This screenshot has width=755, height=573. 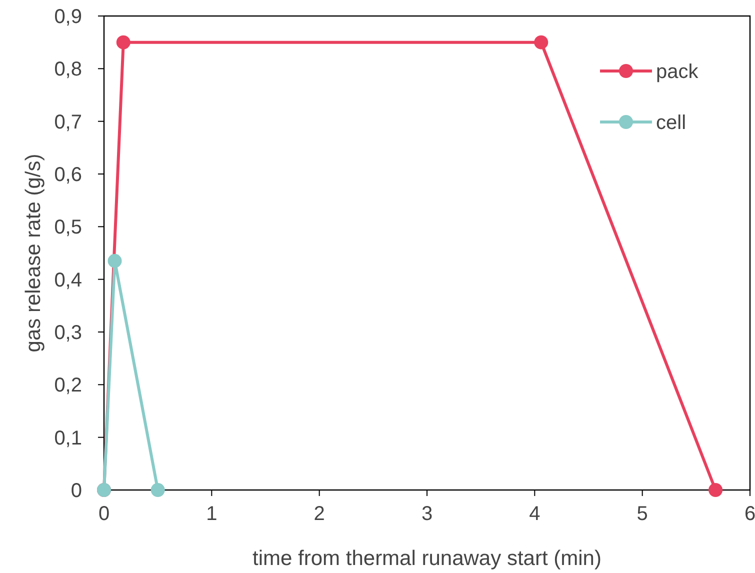 What do you see at coordinates (678, 72) in the screenshot?
I see `legend-label: pack` at bounding box center [678, 72].